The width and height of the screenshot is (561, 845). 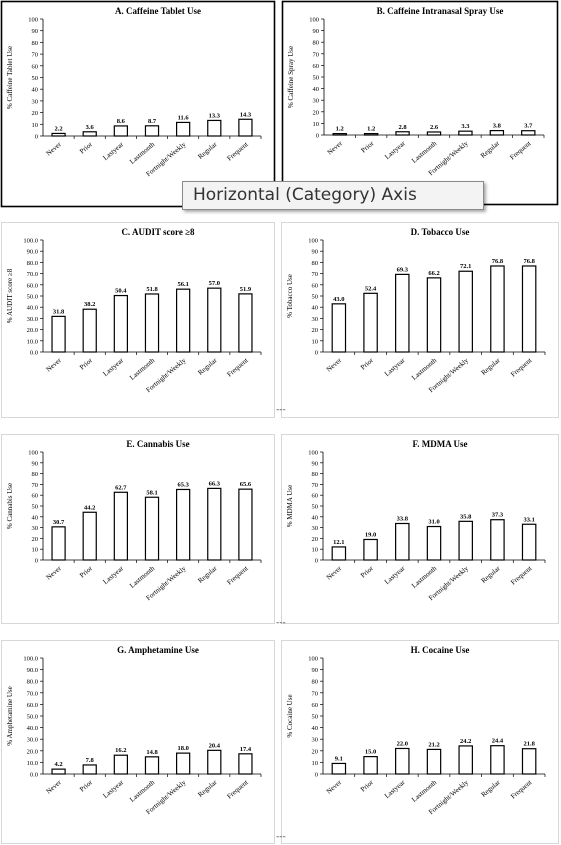 I want to click on bar-value-label: 4.2, so click(x=59, y=764).